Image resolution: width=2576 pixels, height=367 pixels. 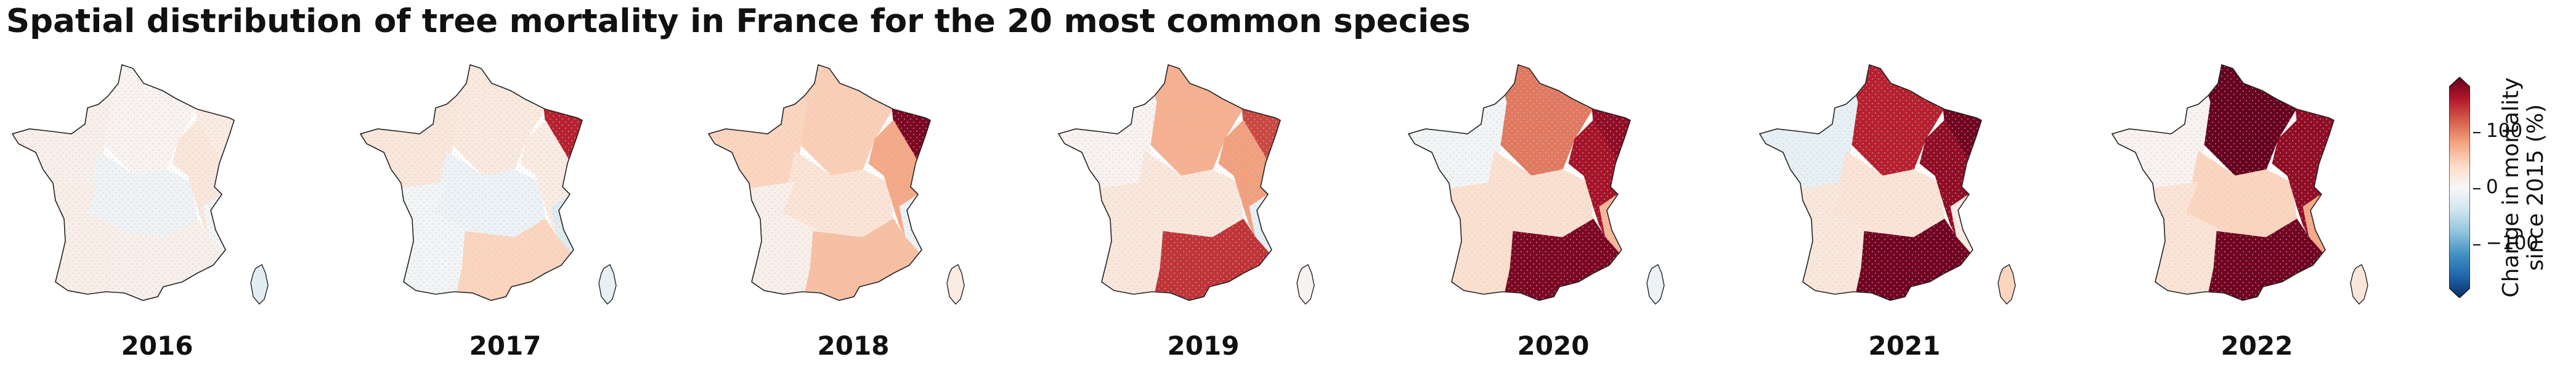 I want to click on colorbar-tick-label: −100, so click(x=2512, y=243).